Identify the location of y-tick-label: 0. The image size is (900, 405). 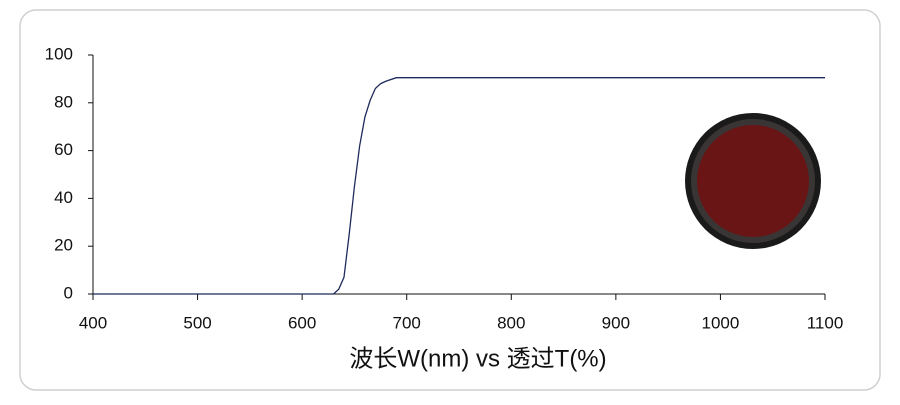
(68, 292).